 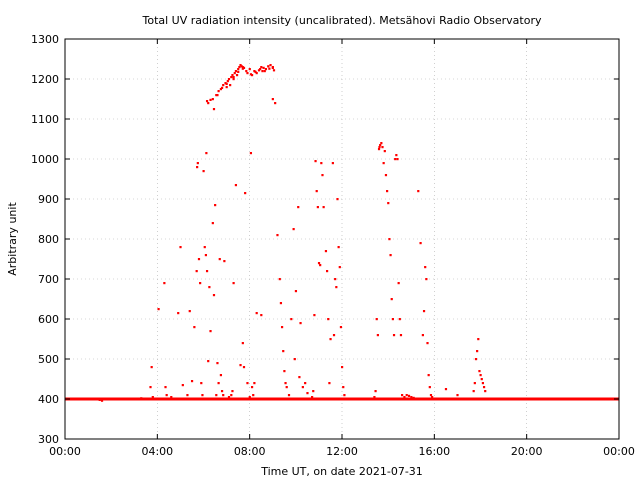 I want to click on y-axis-label: Arbitrary unit, so click(x=12, y=239).